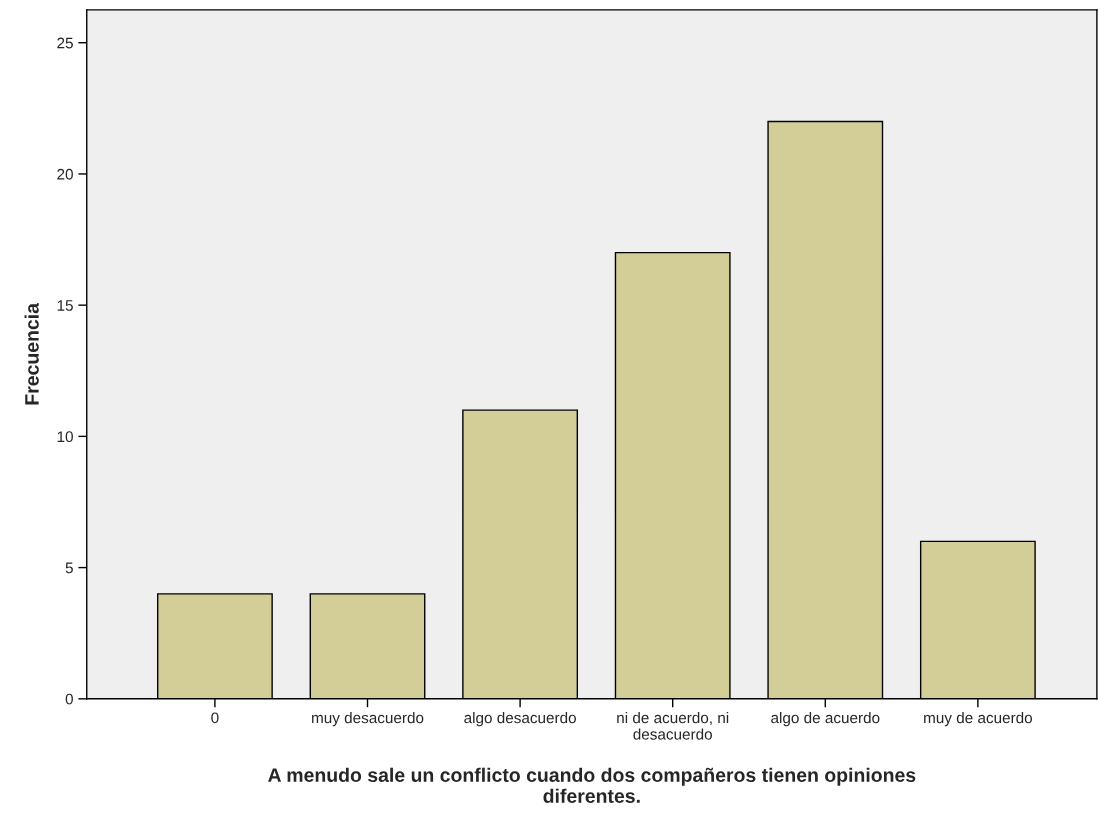 This screenshot has height=827, width=1098. I want to click on x-axis-title: A menudo sale un conflicto cuando dos compañeros tienen opiniones diferentes., so click(592, 785).